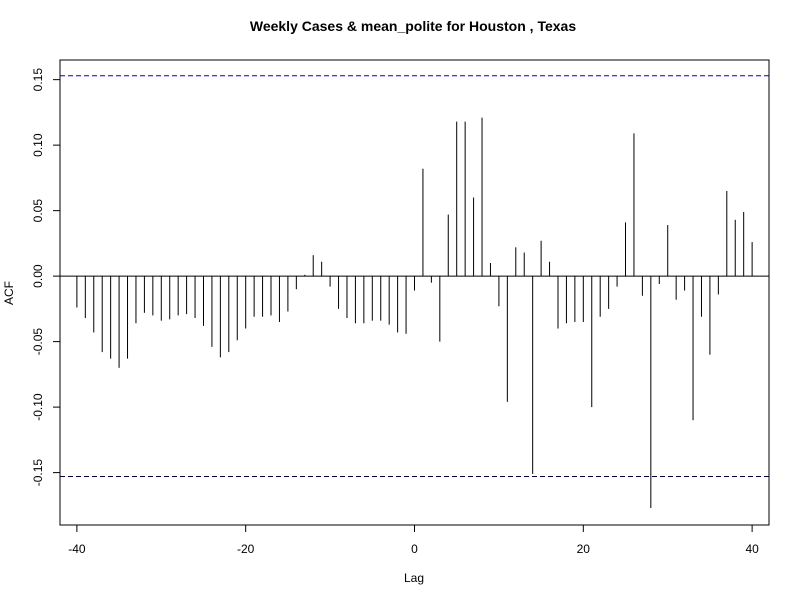 The image size is (800, 600). I want to click on x-tick-label: -40, so click(77, 549).